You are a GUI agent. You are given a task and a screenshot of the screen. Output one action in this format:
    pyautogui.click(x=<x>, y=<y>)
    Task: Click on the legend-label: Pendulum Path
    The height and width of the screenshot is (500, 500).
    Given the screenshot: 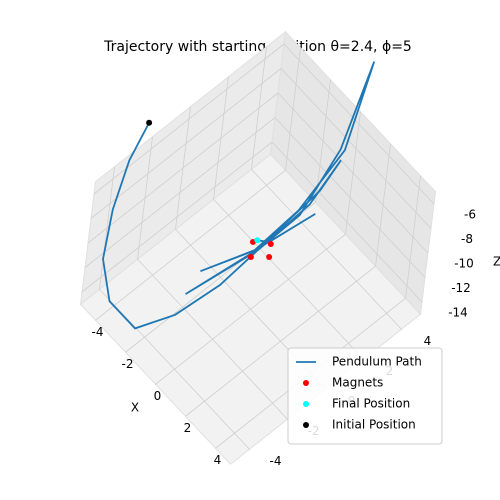 What is the action you would take?
    pyautogui.click(x=377, y=362)
    